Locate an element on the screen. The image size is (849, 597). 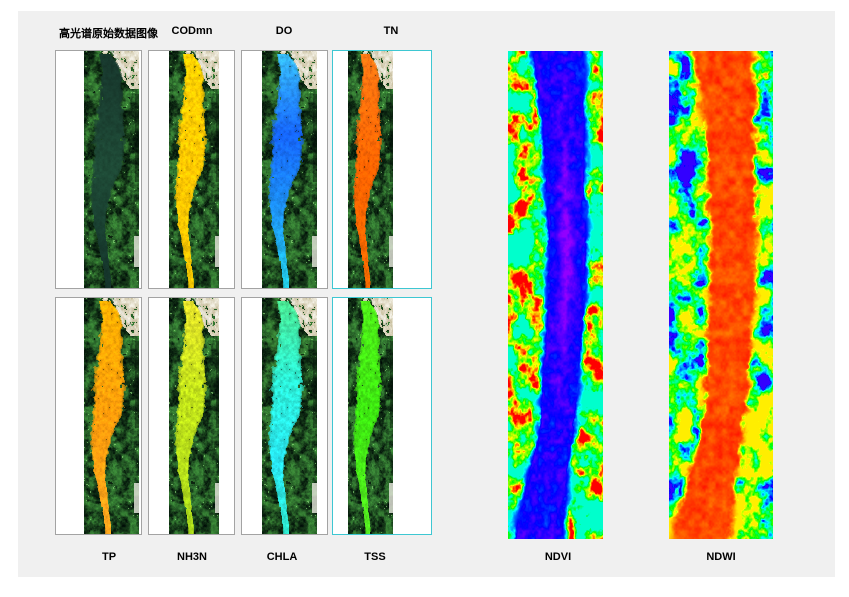
panel-do is located at coordinates (284, 169).